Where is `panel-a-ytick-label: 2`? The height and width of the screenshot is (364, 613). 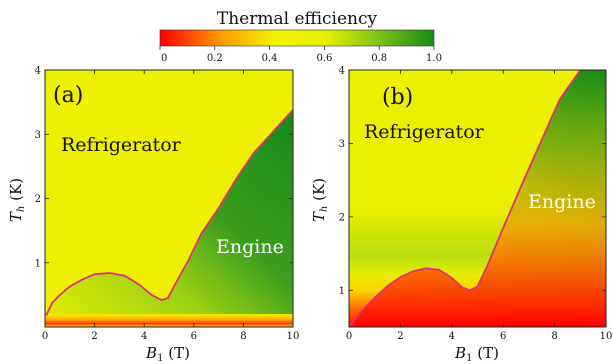 panel-a-ytick-label: 2 is located at coordinates (38, 199).